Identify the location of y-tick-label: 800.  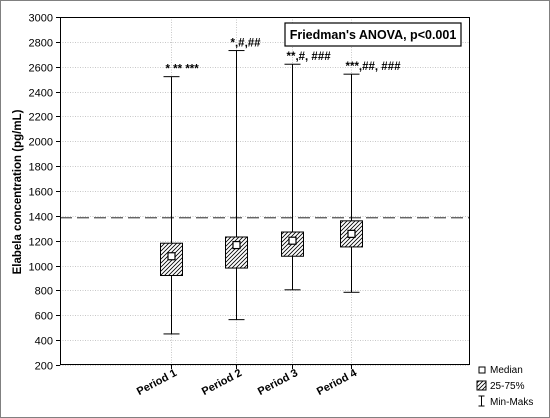
(44, 292).